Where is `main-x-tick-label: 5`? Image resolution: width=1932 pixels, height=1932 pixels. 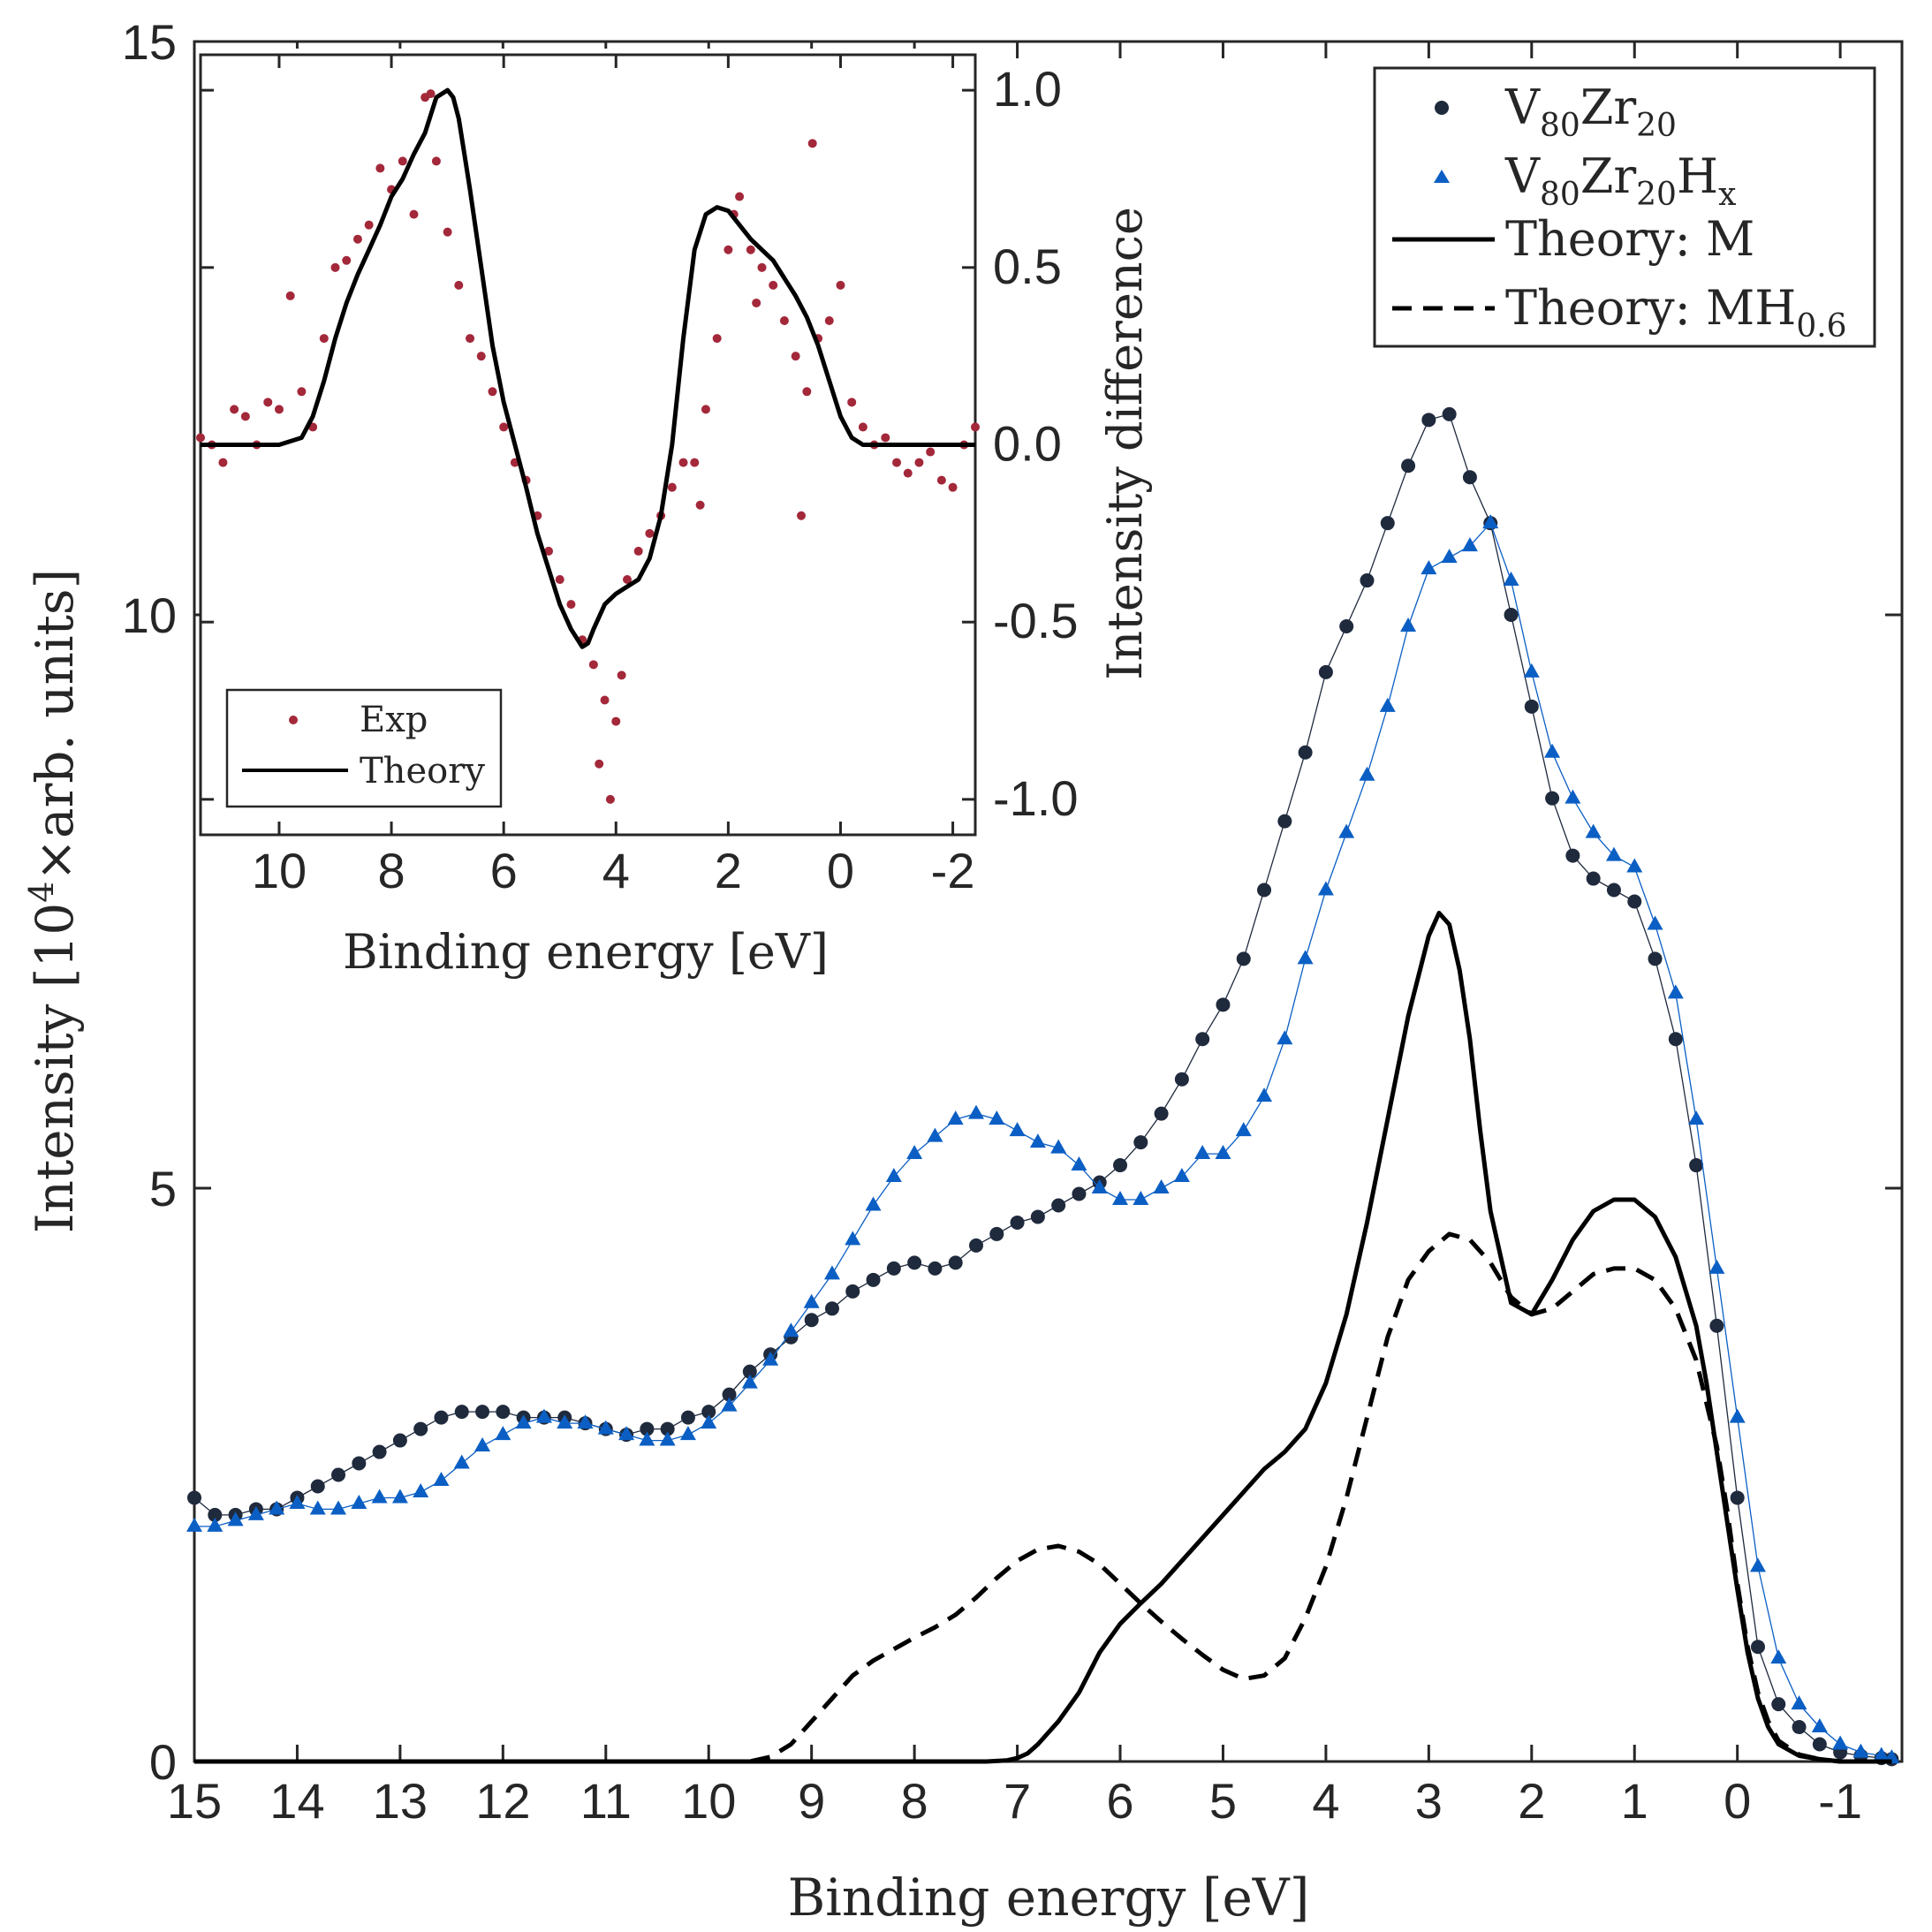 main-x-tick-label: 5 is located at coordinates (1223, 1801).